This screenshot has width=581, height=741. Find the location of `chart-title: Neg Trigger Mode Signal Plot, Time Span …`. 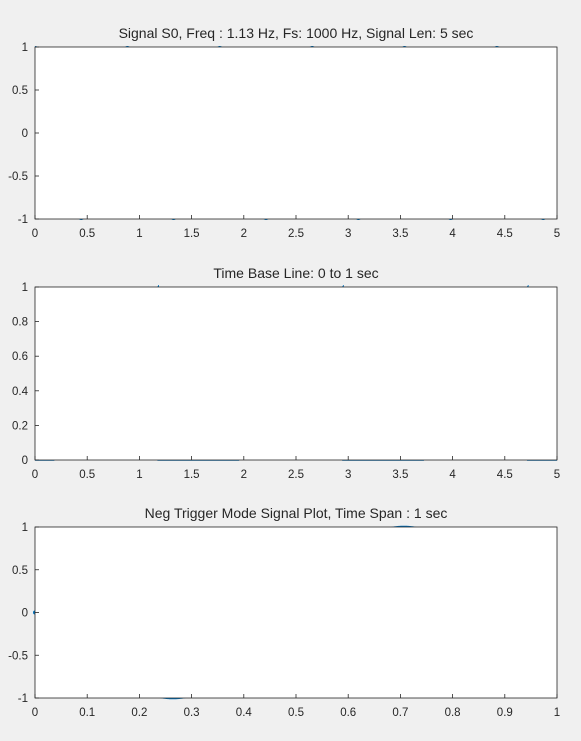

chart-title: Neg Trigger Mode Signal Plot, Time Span … is located at coordinates (296, 513).